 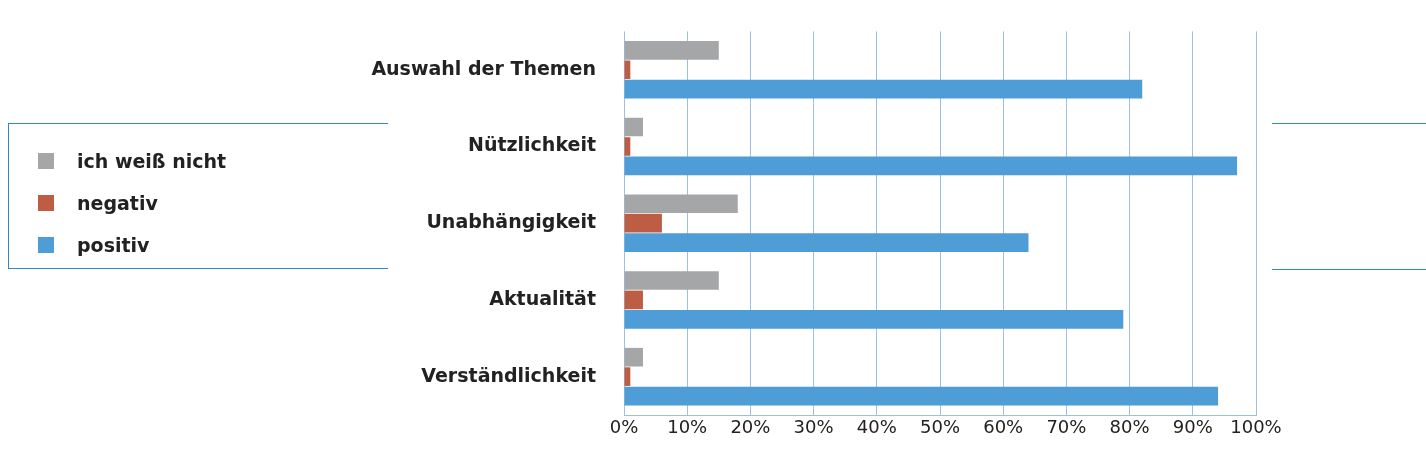 I want to click on legend-label: ich weiß nicht, so click(x=152, y=161).